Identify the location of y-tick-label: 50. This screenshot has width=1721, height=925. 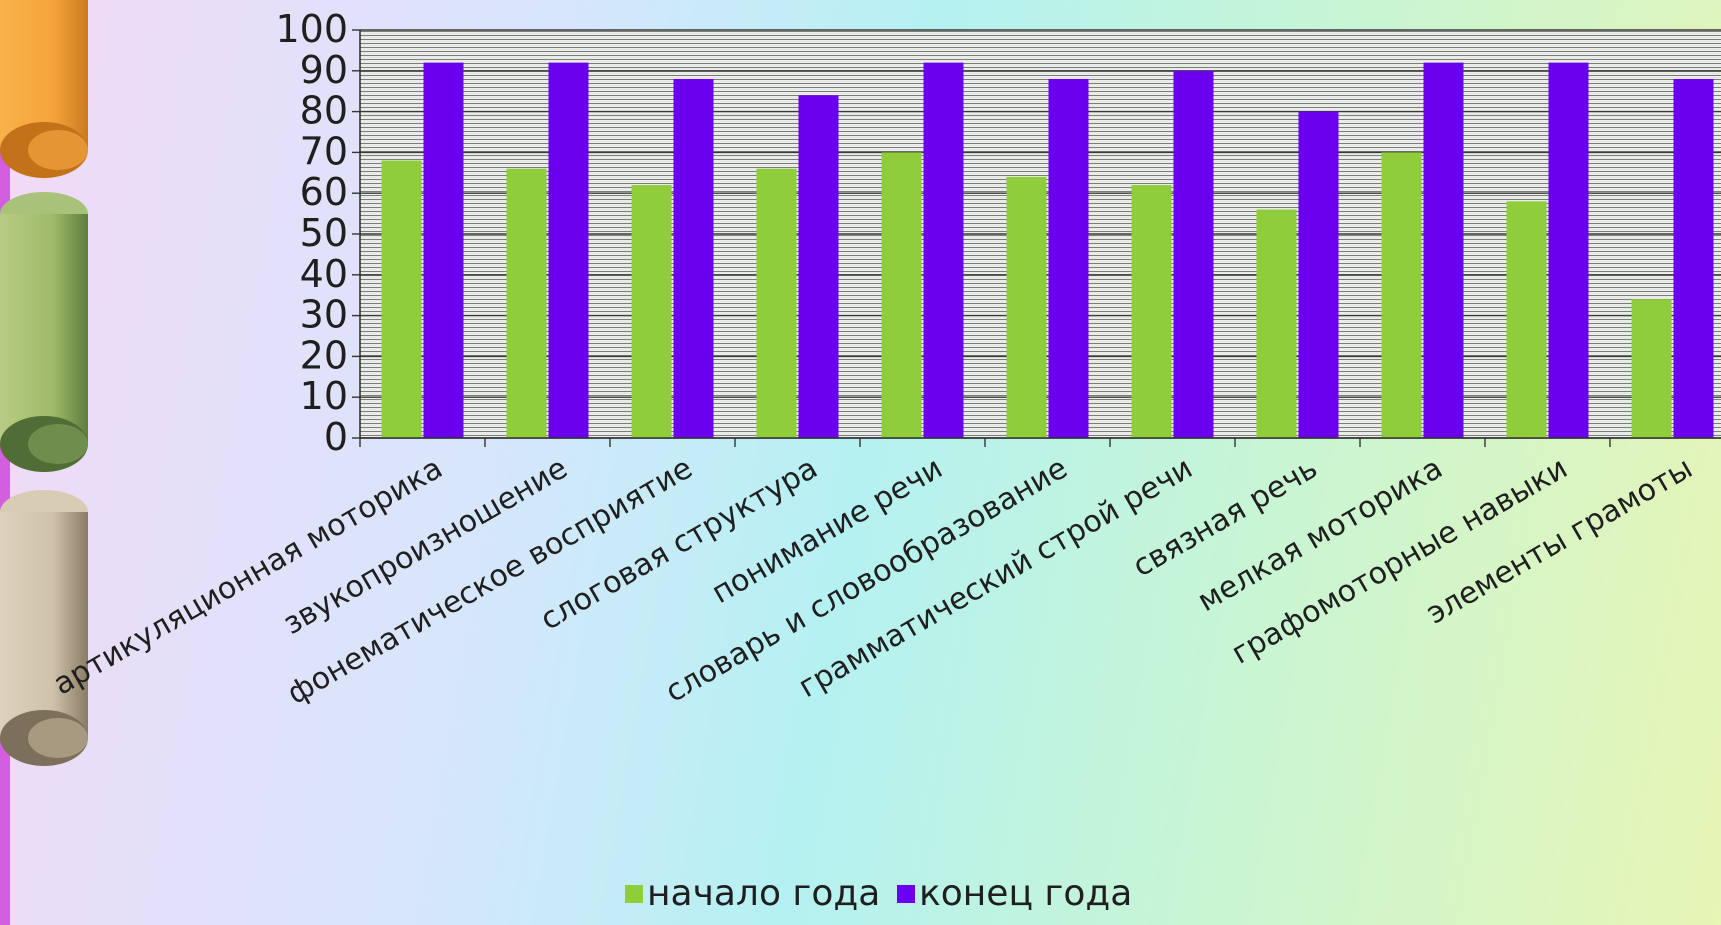
(324, 233).